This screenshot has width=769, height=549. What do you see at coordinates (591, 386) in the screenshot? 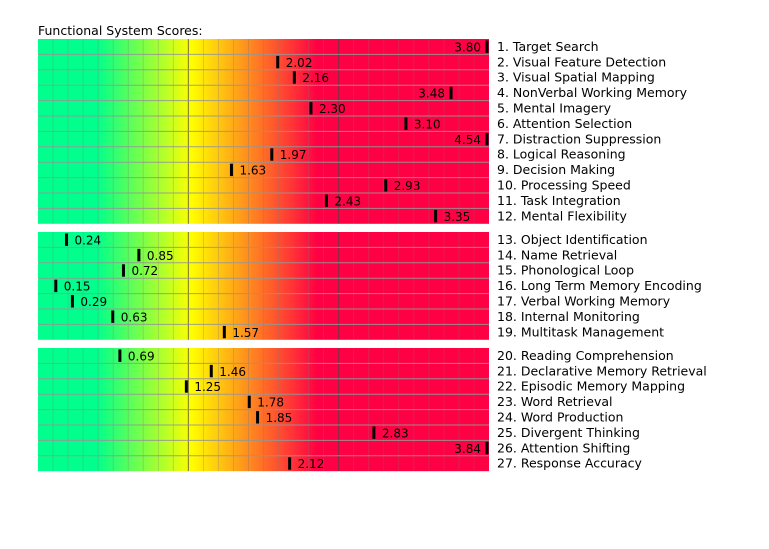
I see `row-label: 22. Episodic Memory Mapping` at bounding box center [591, 386].